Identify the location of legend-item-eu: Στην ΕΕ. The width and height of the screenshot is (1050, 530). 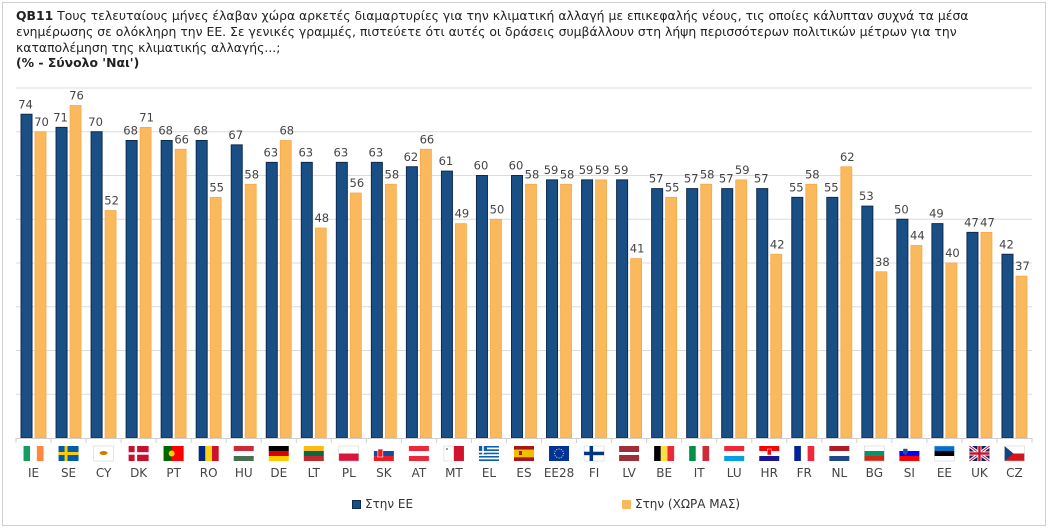
(382, 504).